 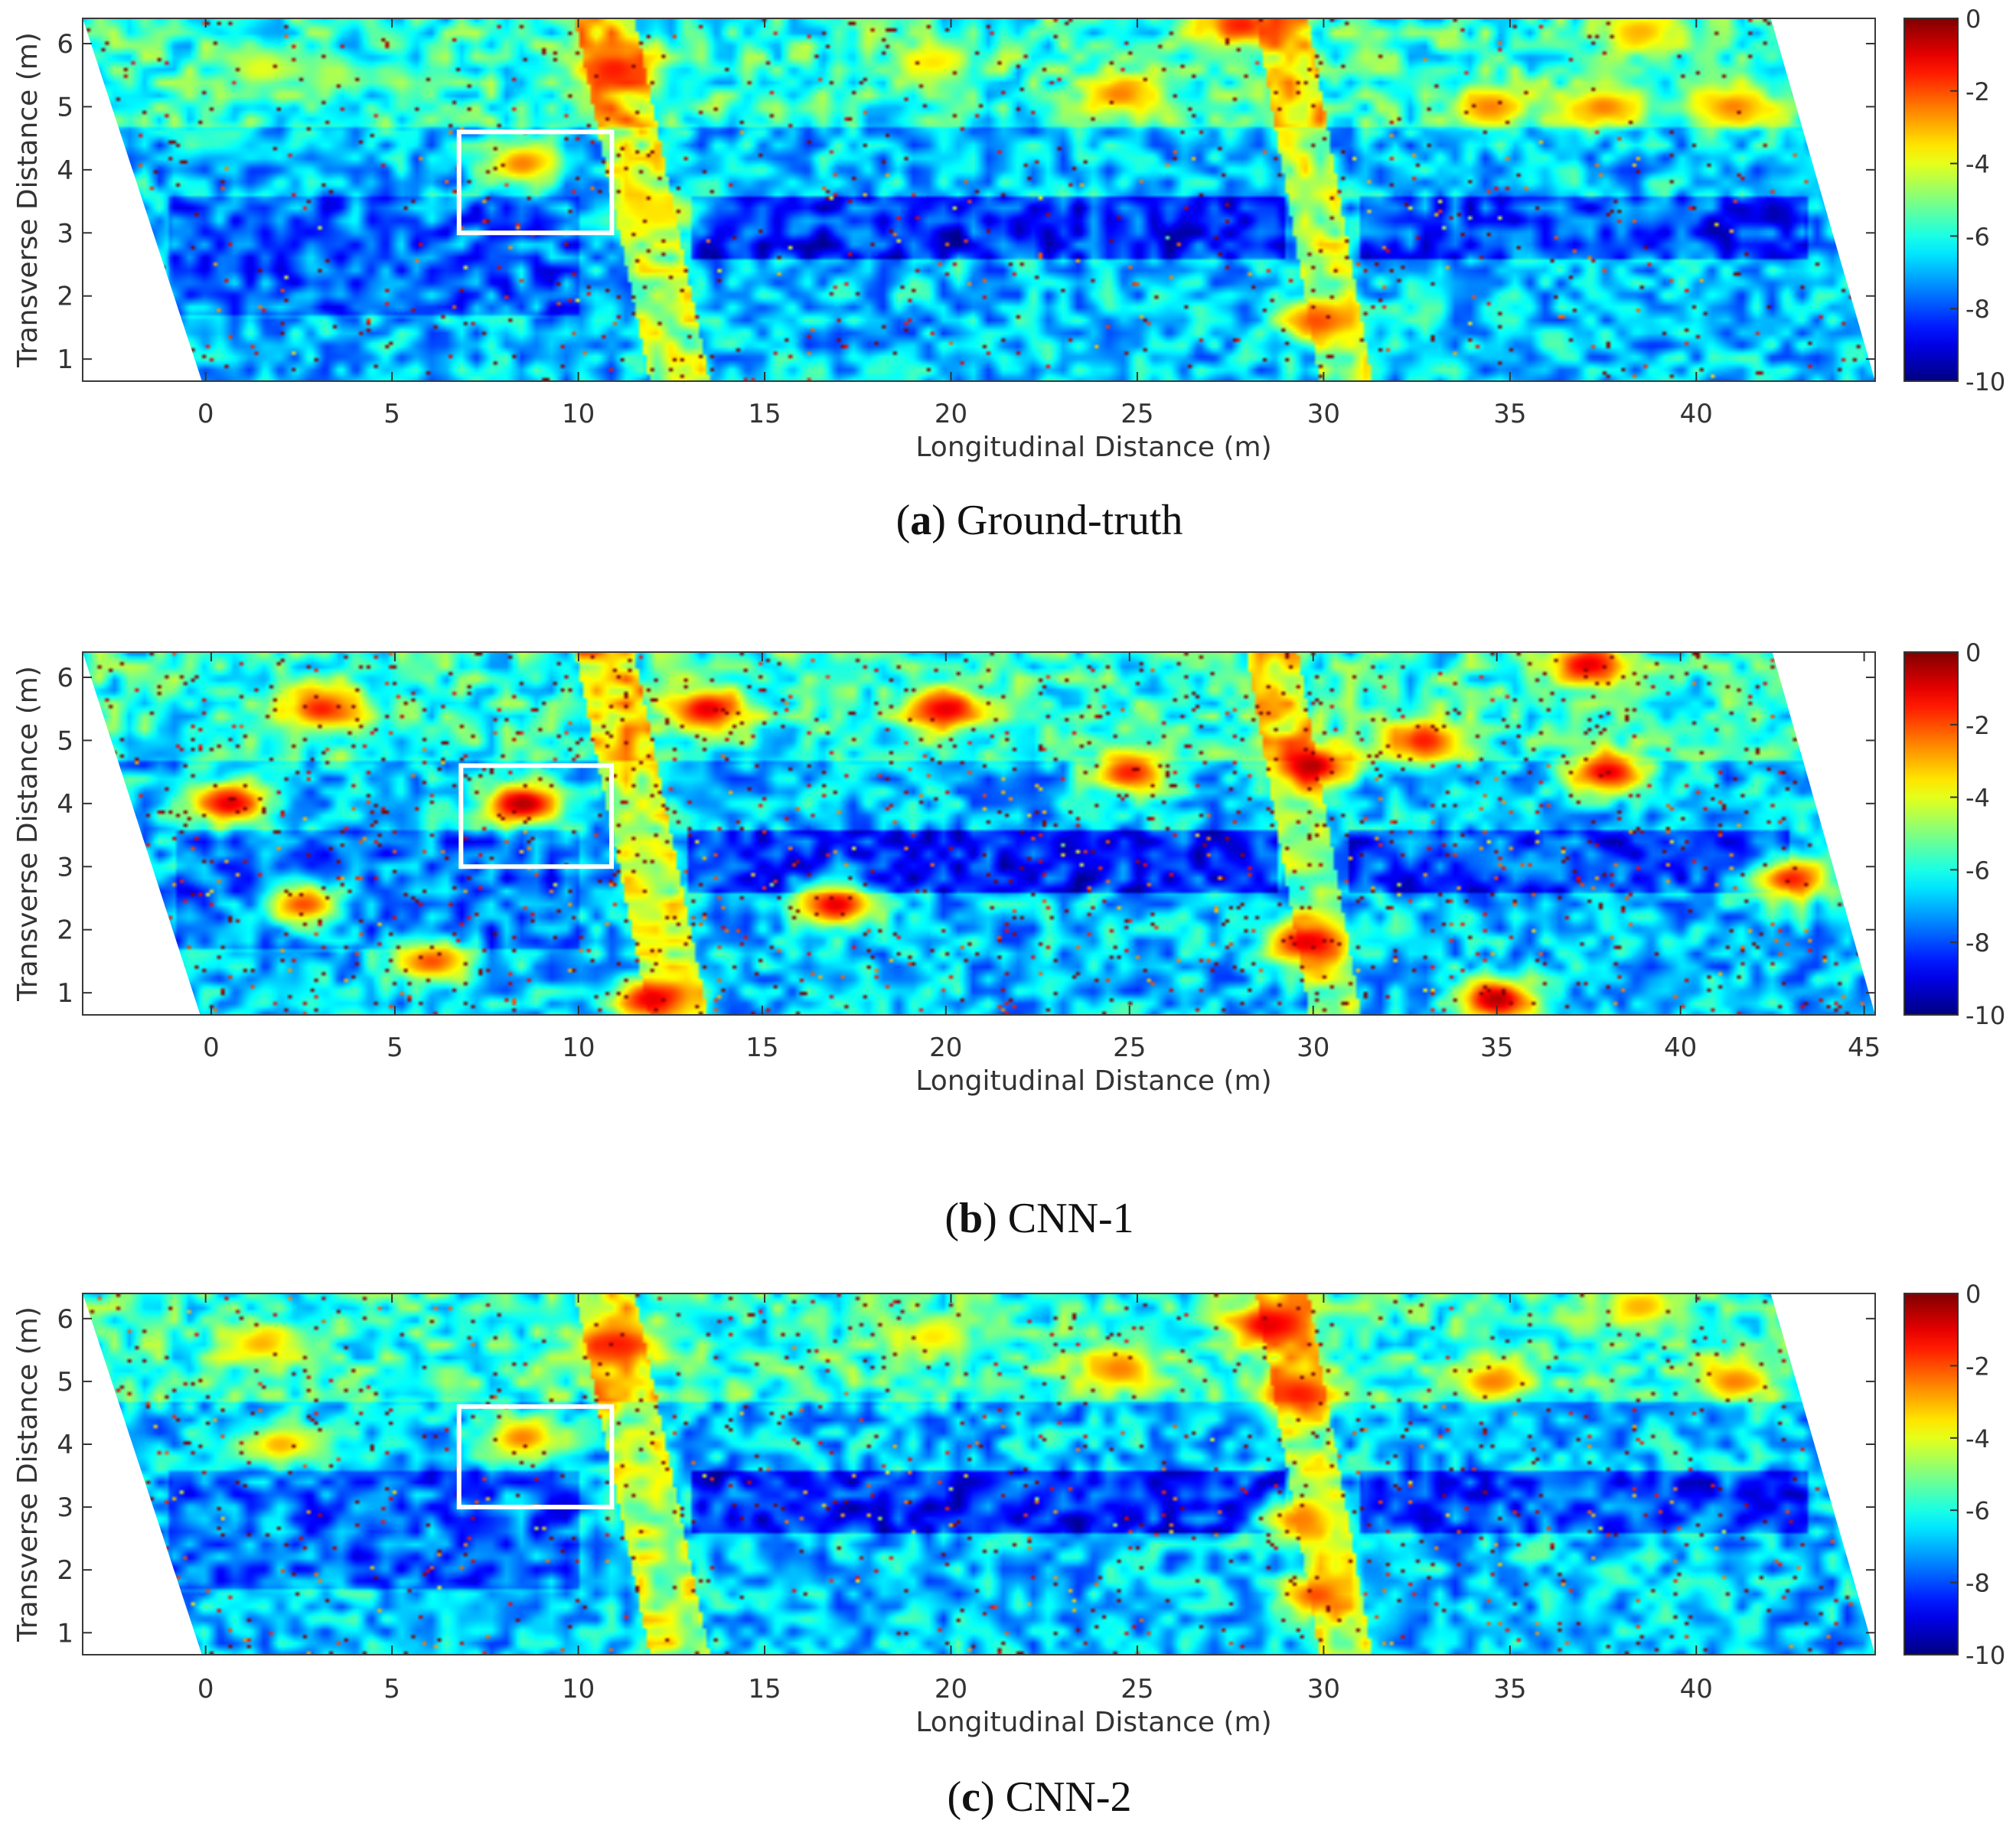 What do you see at coordinates (920, 520) in the screenshot?
I see `caption-letter: a` at bounding box center [920, 520].